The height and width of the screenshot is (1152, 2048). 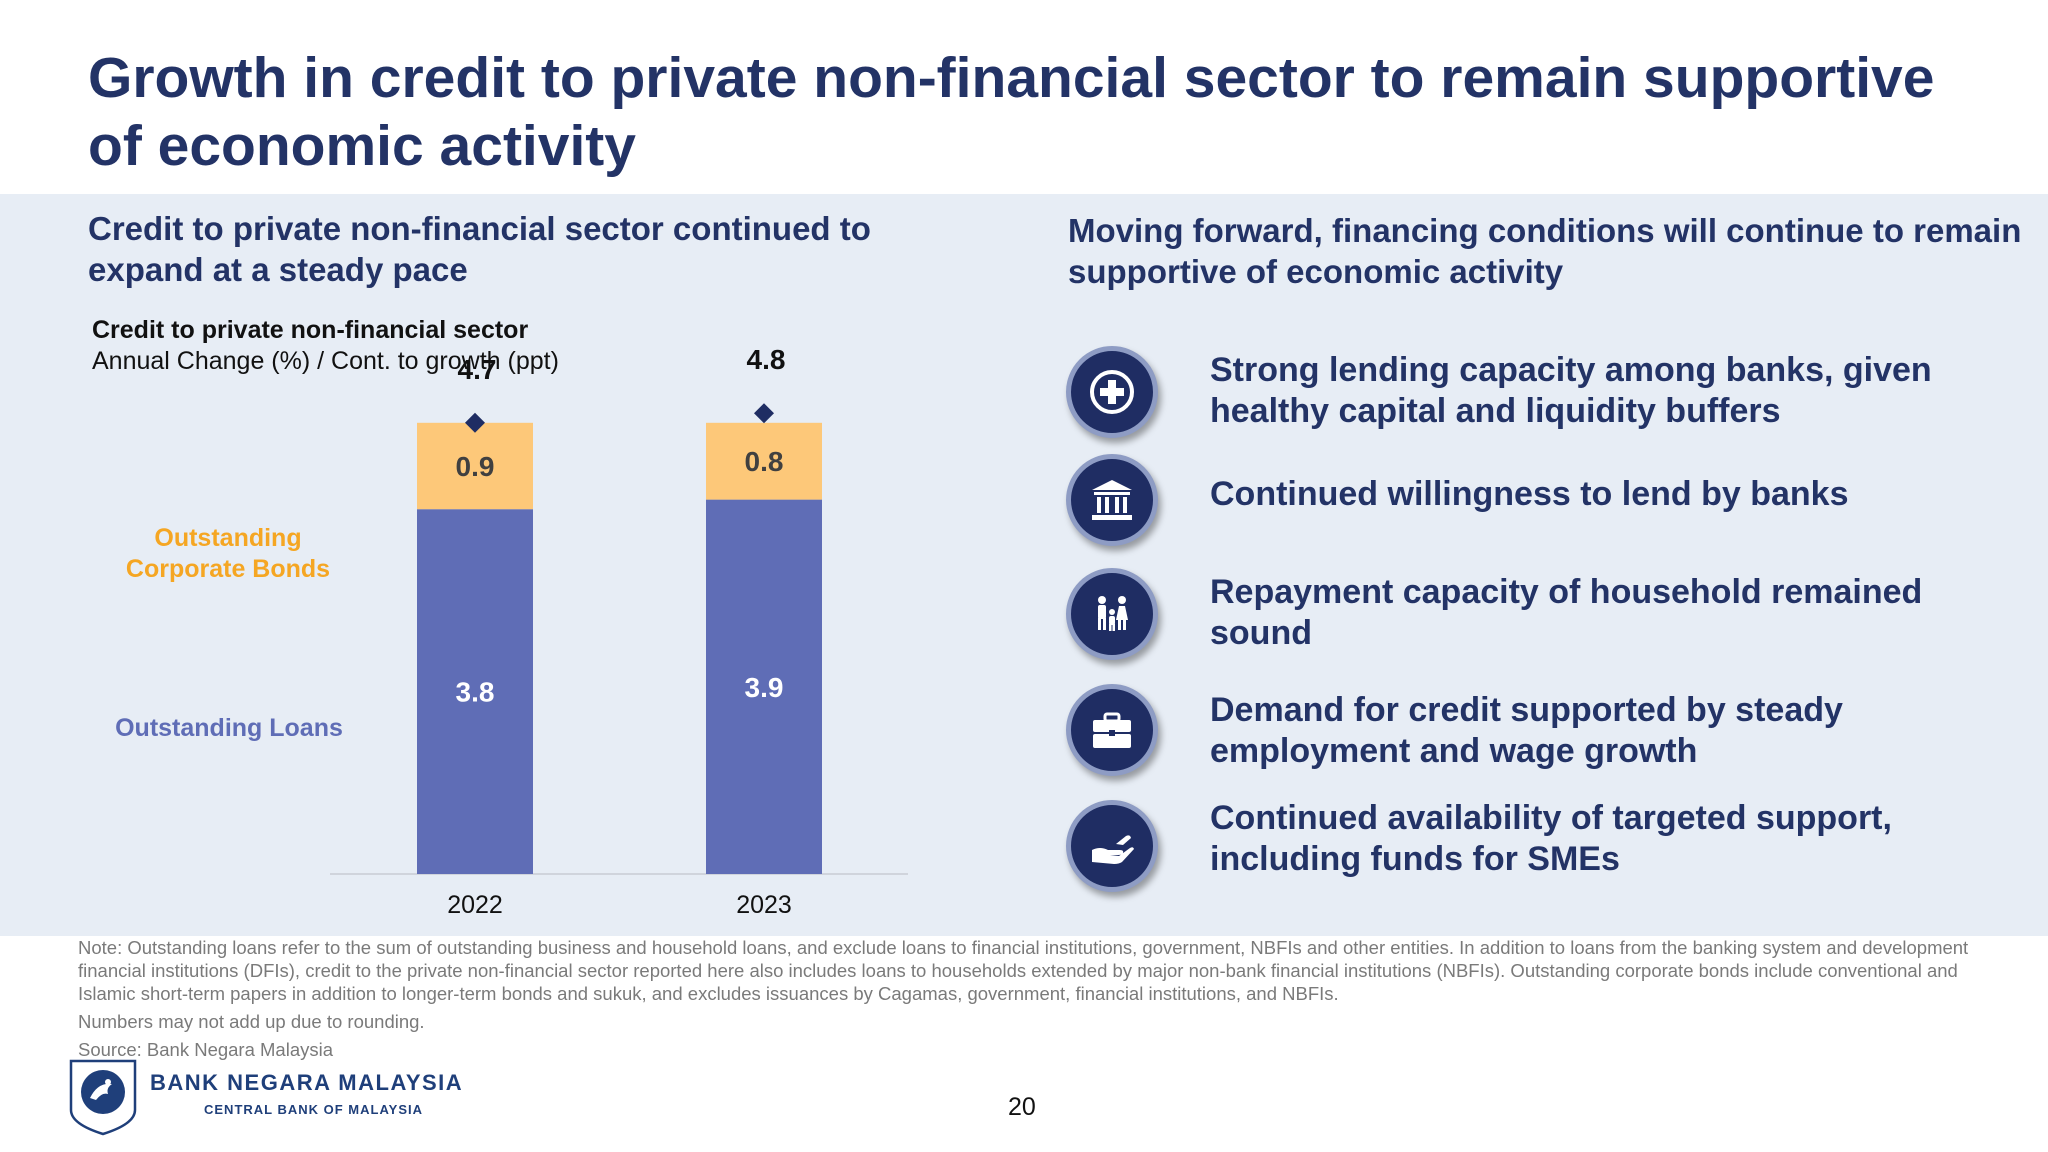 I want to click on bank-logo-name: BANK NEGARA MALAYSIA, so click(x=307, y=1082).